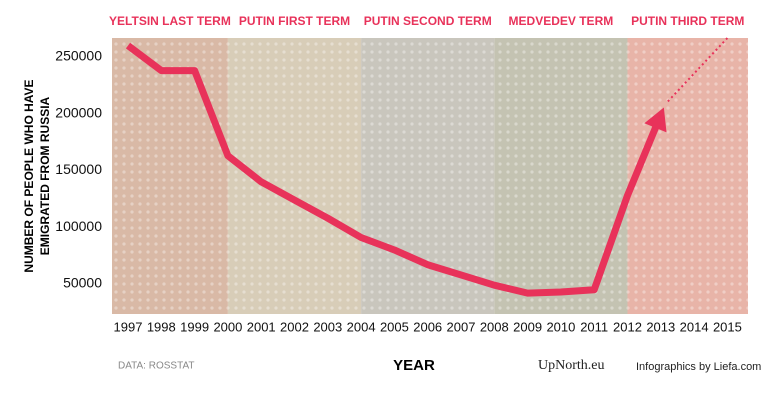 The width and height of the screenshot is (768, 408). What do you see at coordinates (29, 175) in the screenshot?
I see `y-axis-label: NUMBER OF PEOPLE WHO HAVE` at bounding box center [29, 175].